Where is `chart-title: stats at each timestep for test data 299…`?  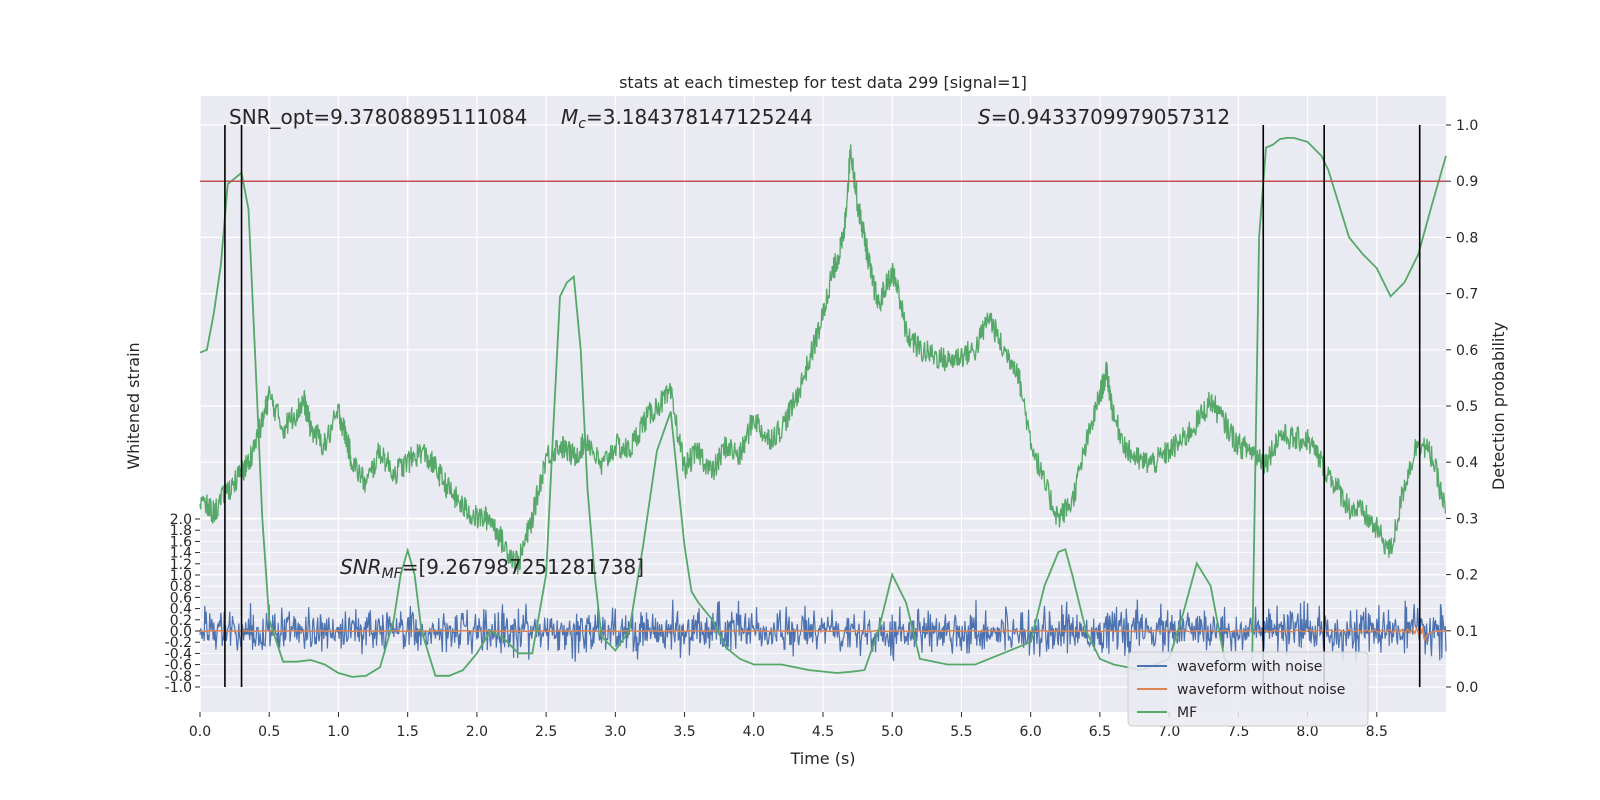
chart-title: stats at each timestep for test data 299… is located at coordinates (823, 82).